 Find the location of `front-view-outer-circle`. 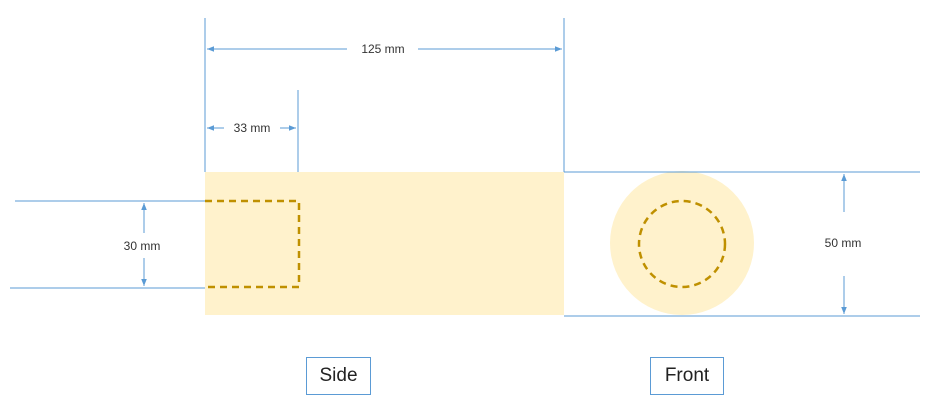

front-view-outer-circle is located at coordinates (682, 243).